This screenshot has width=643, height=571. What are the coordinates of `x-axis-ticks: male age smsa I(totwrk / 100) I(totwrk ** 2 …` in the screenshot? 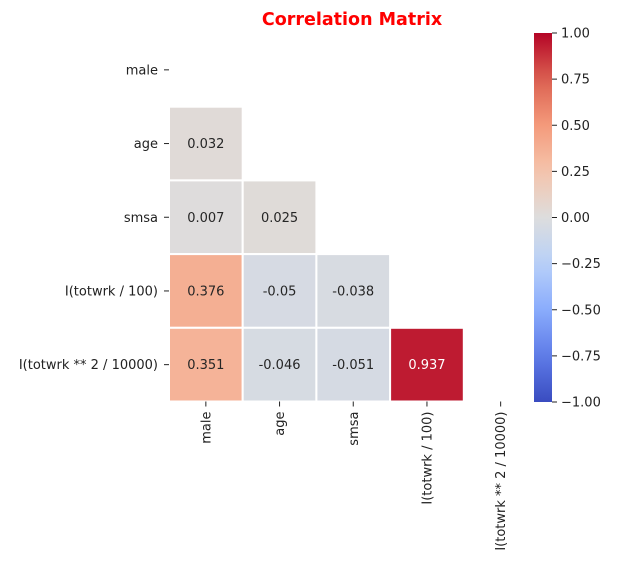 It's located at (354, 476).